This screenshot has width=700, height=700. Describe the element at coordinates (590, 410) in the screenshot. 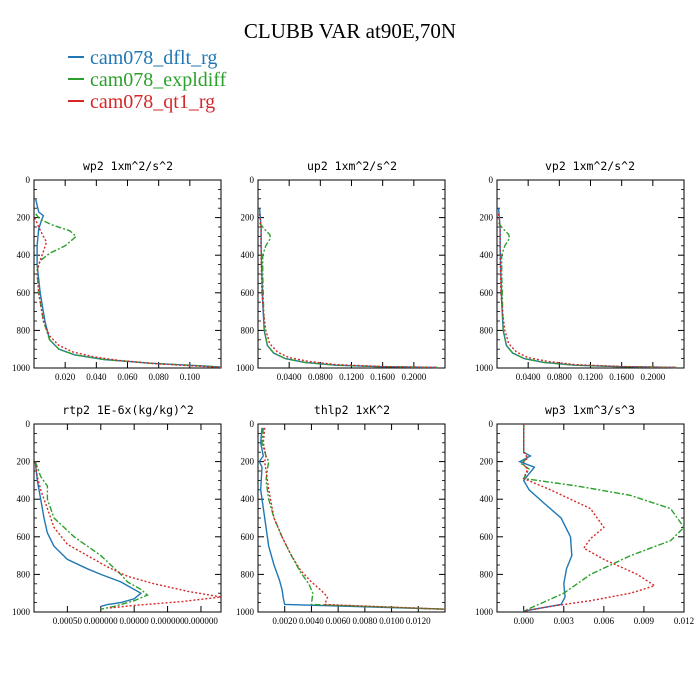

I see `panel-title: wp3 1xm^3/s^3` at that location.